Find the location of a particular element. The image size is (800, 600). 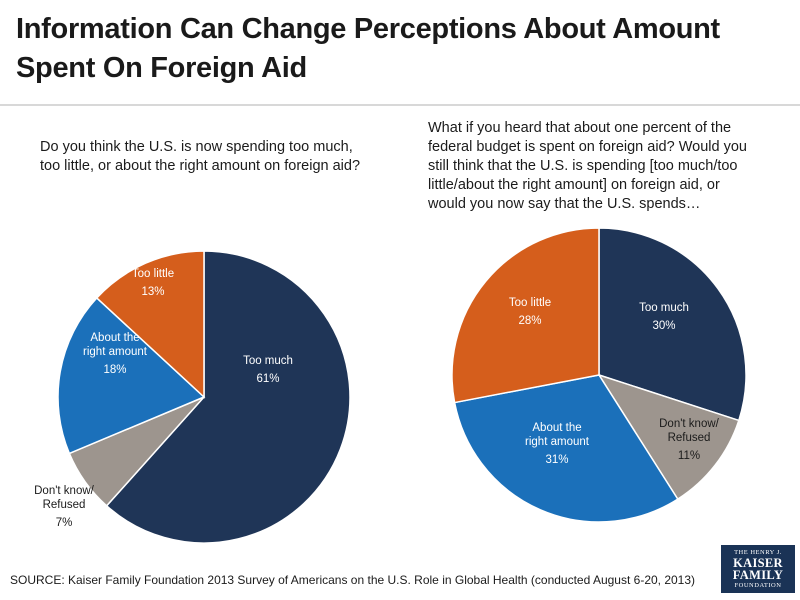

pie-1-label-too-little: Too little 13% is located at coordinates (153, 283).